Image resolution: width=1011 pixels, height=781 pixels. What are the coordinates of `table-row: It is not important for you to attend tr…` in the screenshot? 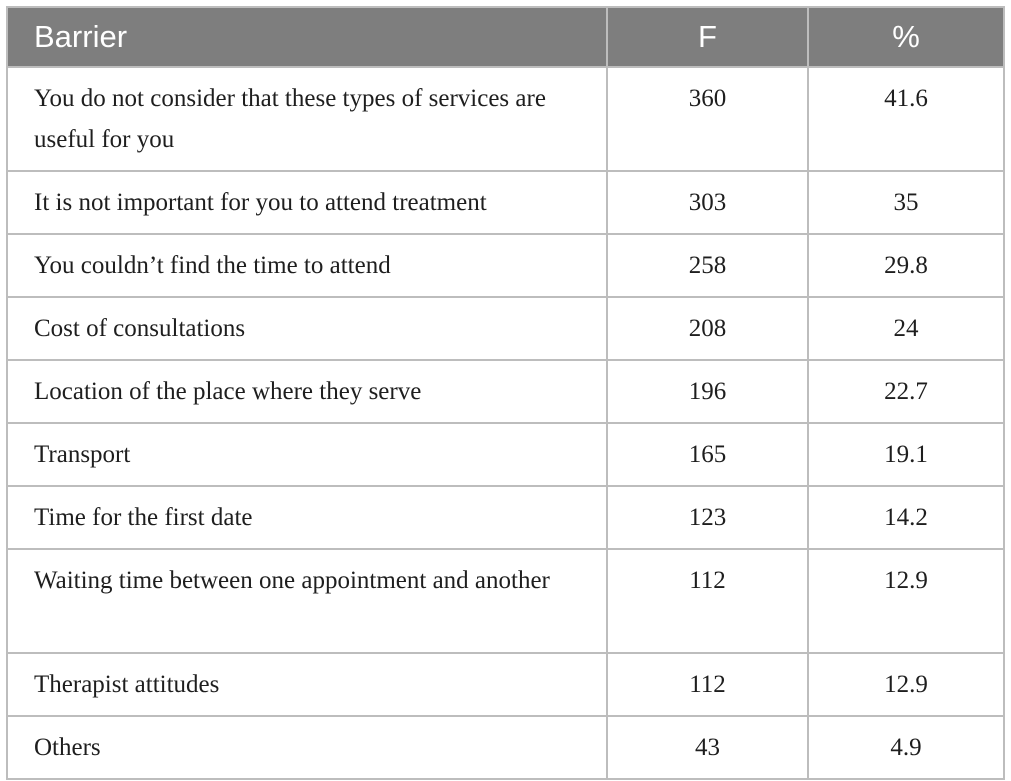 It's located at (505, 202).